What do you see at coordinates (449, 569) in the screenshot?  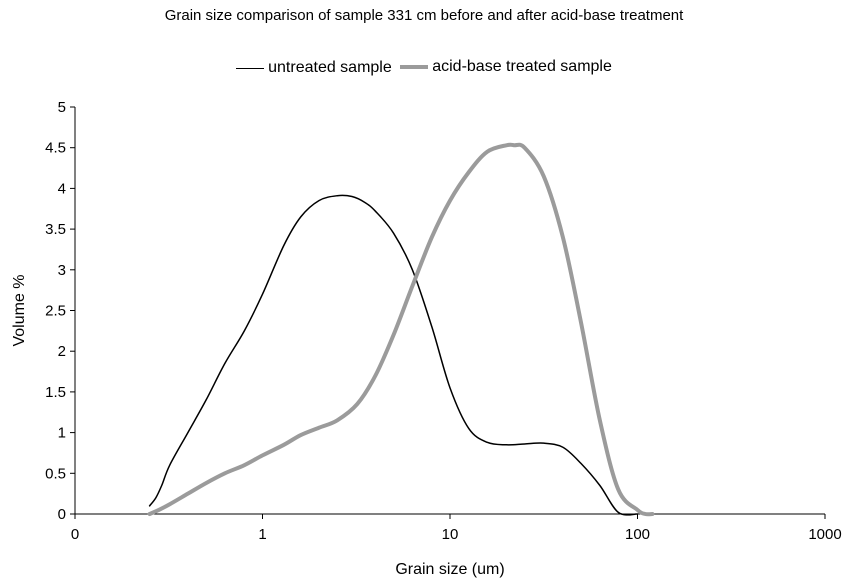 I see `x-axis-title: Grain size (um)` at bounding box center [449, 569].